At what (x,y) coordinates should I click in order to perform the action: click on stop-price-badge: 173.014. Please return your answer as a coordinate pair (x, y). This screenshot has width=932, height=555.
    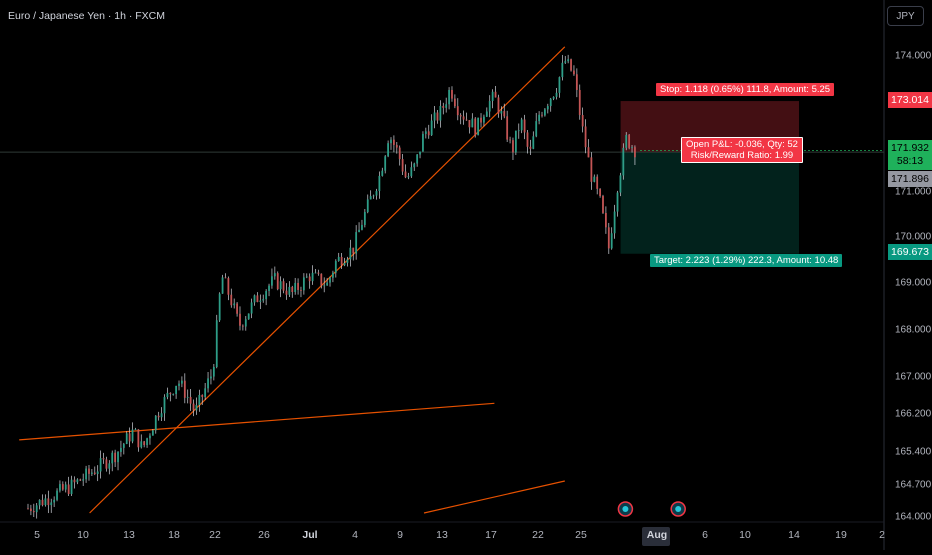
    Looking at the image, I should click on (910, 100).